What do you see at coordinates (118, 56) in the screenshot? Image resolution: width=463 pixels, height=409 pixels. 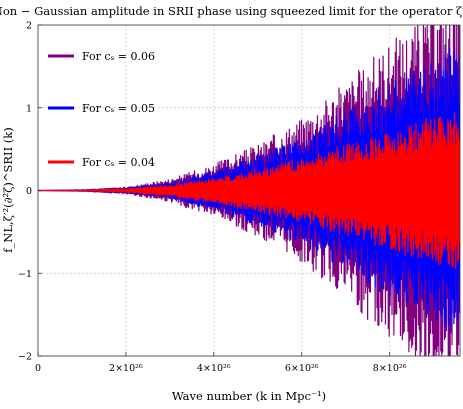 I see `legend-label: For cₛ = 0.06` at bounding box center [118, 56].